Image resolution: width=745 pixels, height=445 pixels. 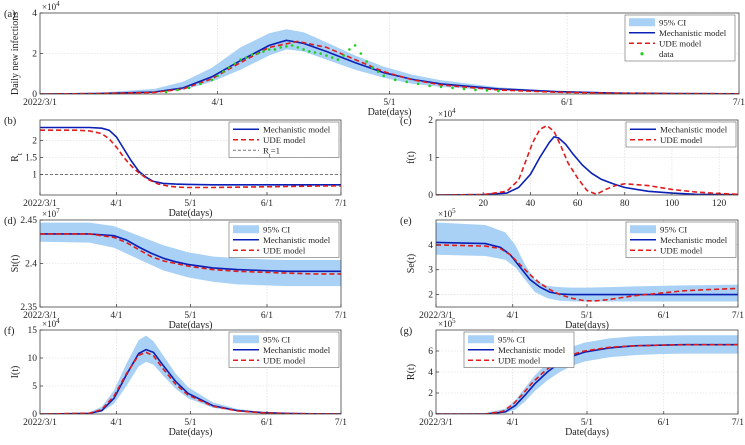 I want to click on y-tick-label: 2.45, so click(x=28, y=221).